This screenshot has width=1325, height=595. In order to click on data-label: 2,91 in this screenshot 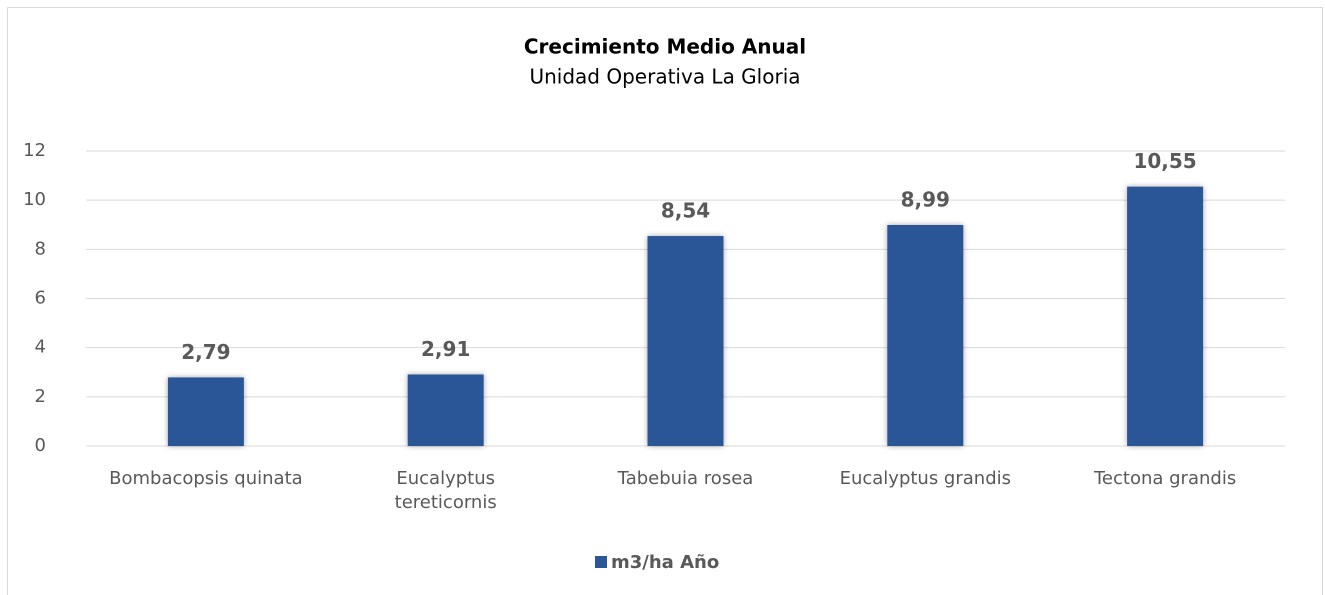, I will do `click(445, 349)`.